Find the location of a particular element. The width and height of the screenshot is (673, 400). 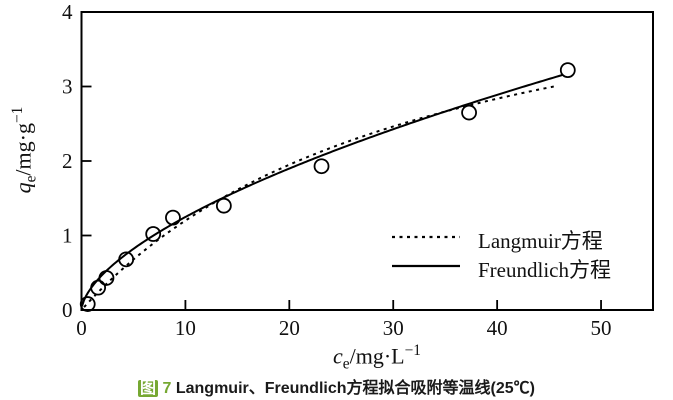

y-tick-label: 1 is located at coordinates (67, 236).